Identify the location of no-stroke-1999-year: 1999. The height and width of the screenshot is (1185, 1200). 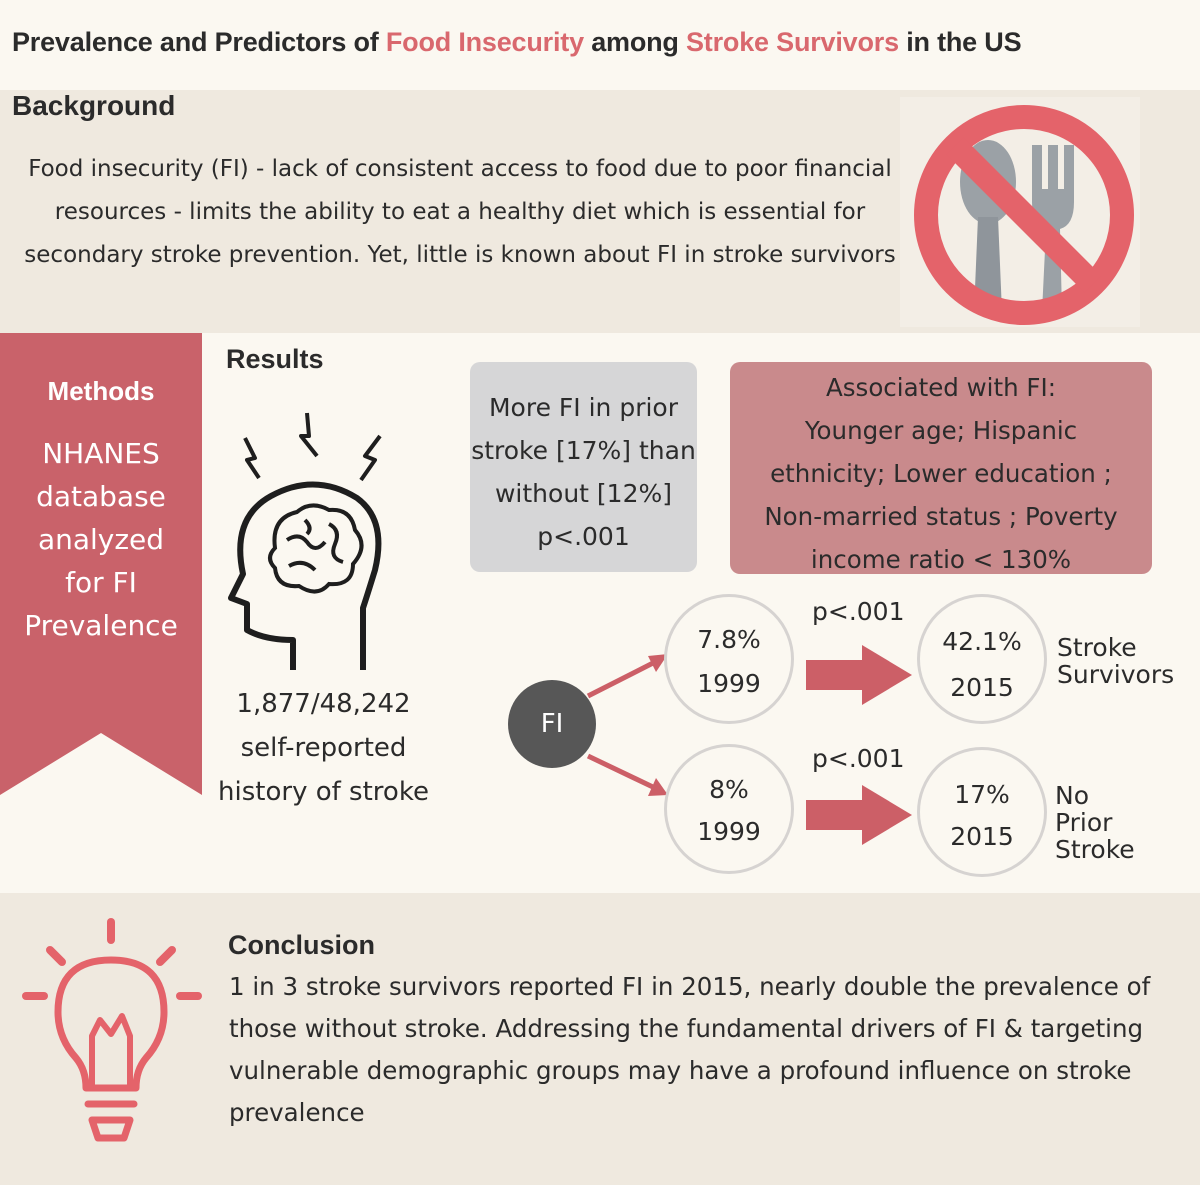
(729, 831).